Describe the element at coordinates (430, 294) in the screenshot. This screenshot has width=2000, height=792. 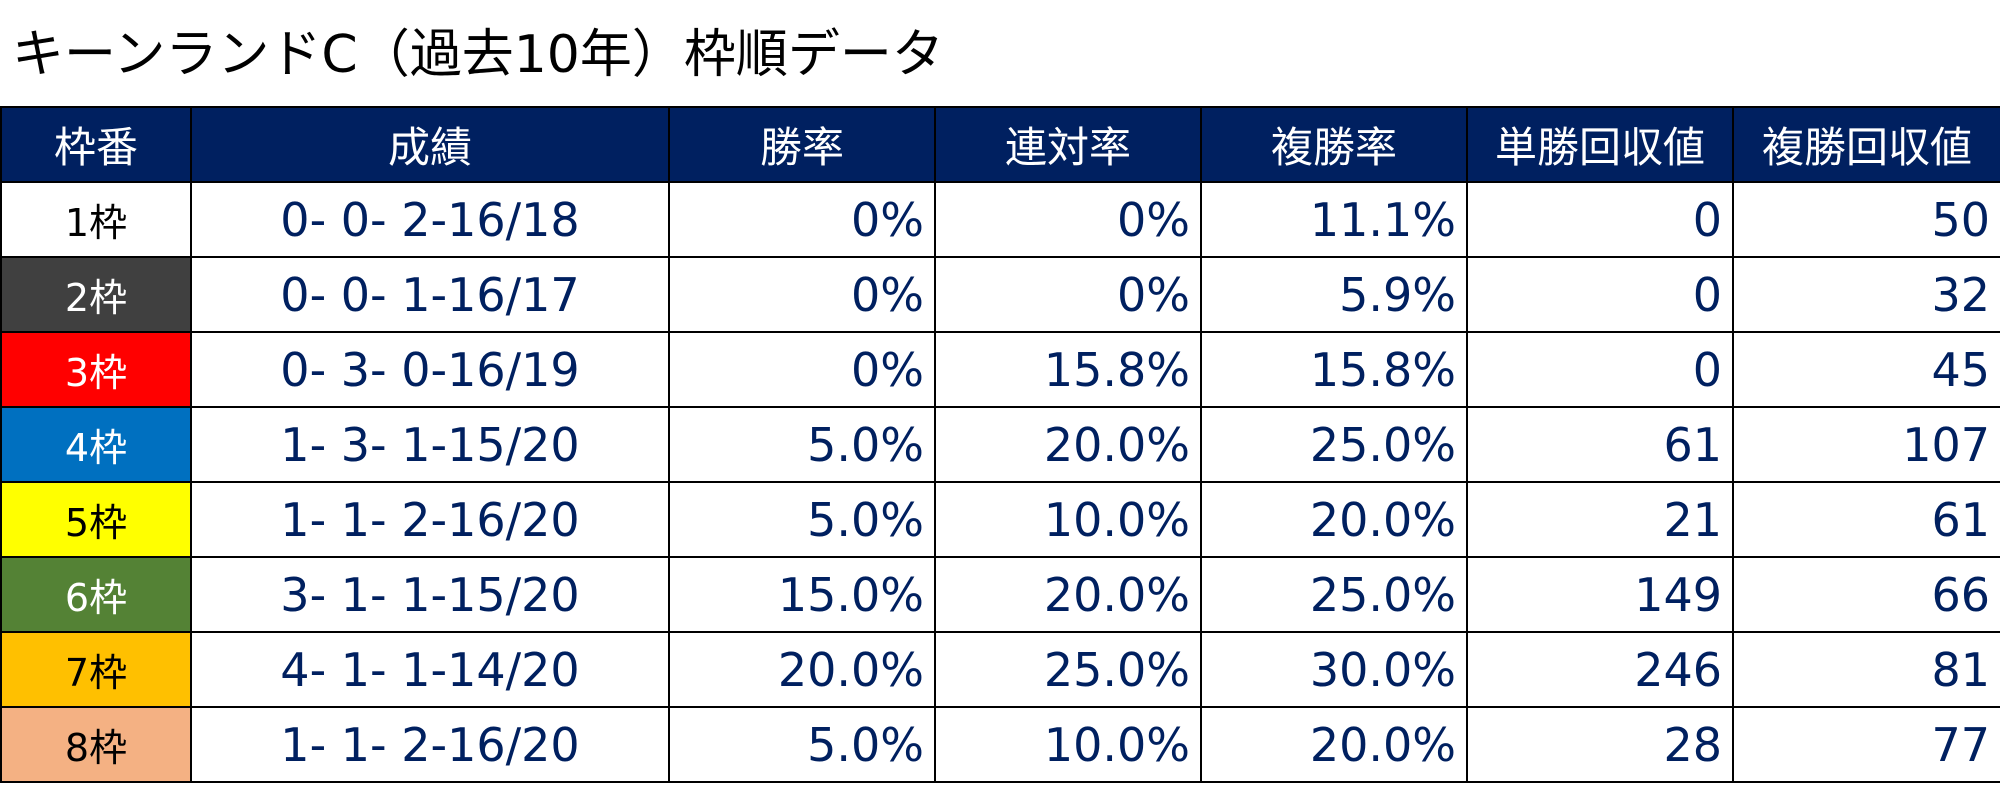
I see `record-cell: 0- 0- 1-16/17` at that location.